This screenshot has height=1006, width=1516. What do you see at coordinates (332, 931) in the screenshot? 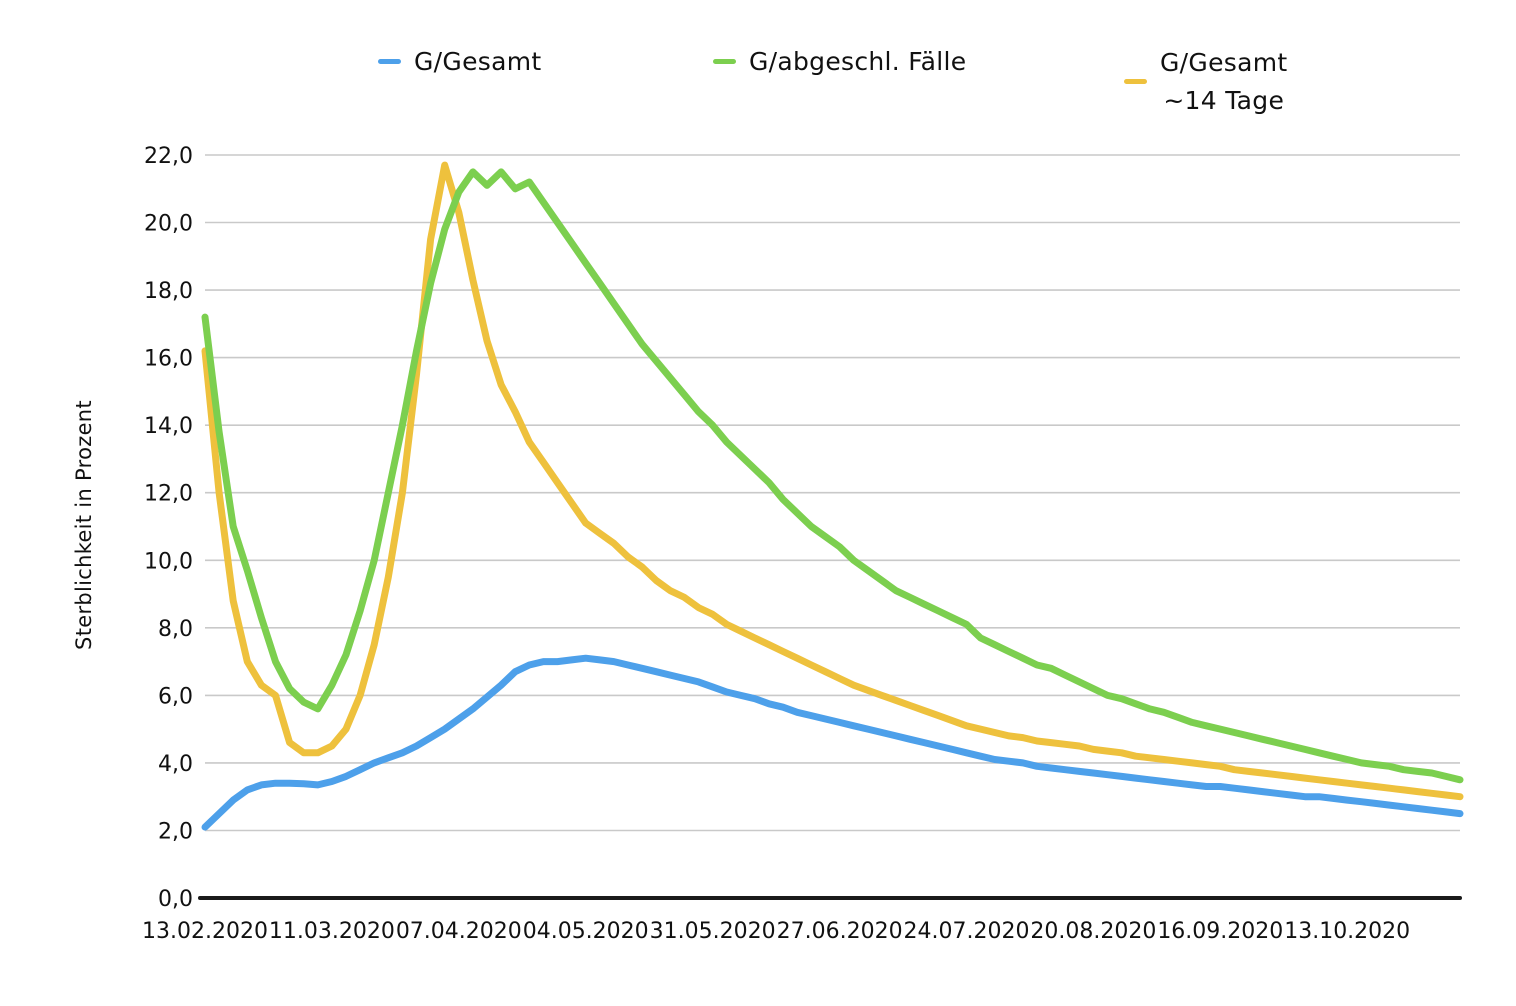
I see `x-tick-label: 11.03.2020` at bounding box center [332, 931].